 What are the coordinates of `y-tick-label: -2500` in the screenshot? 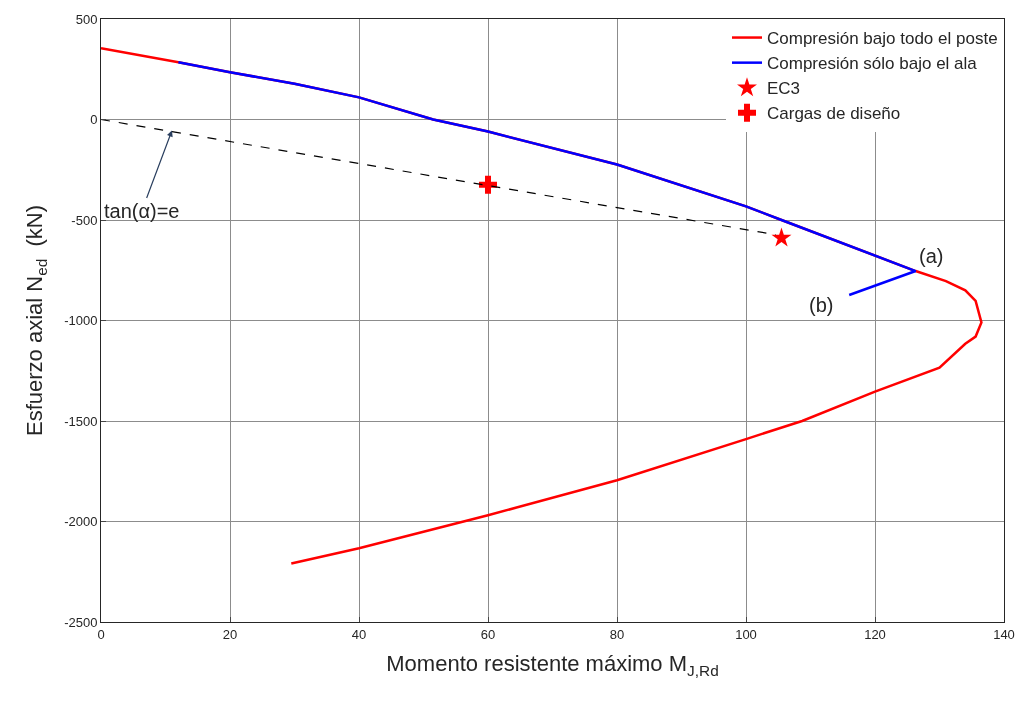 It's located at (81, 622).